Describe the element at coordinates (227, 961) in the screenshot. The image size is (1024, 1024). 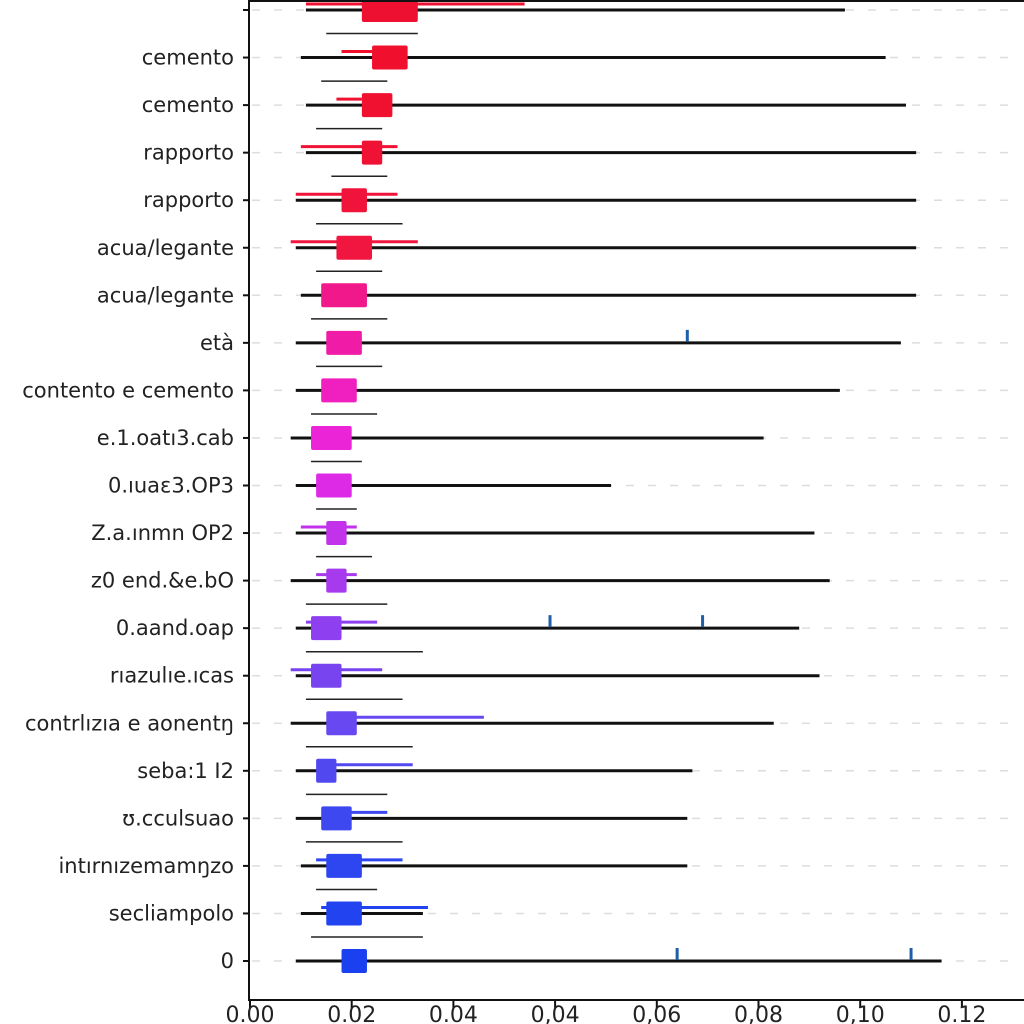
I see `y-label: 0` at that location.